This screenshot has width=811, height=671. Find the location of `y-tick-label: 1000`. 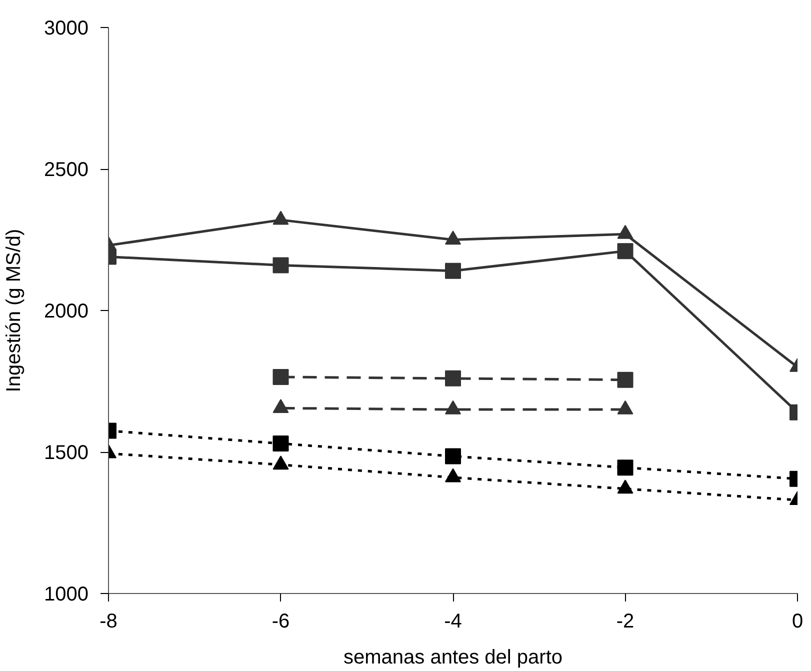

y-tick-label: 1000 is located at coordinates (66, 595).